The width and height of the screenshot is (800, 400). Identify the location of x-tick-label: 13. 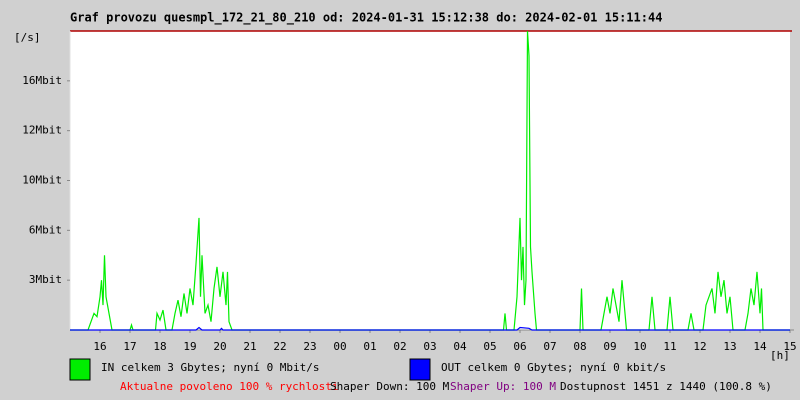
(729, 346).